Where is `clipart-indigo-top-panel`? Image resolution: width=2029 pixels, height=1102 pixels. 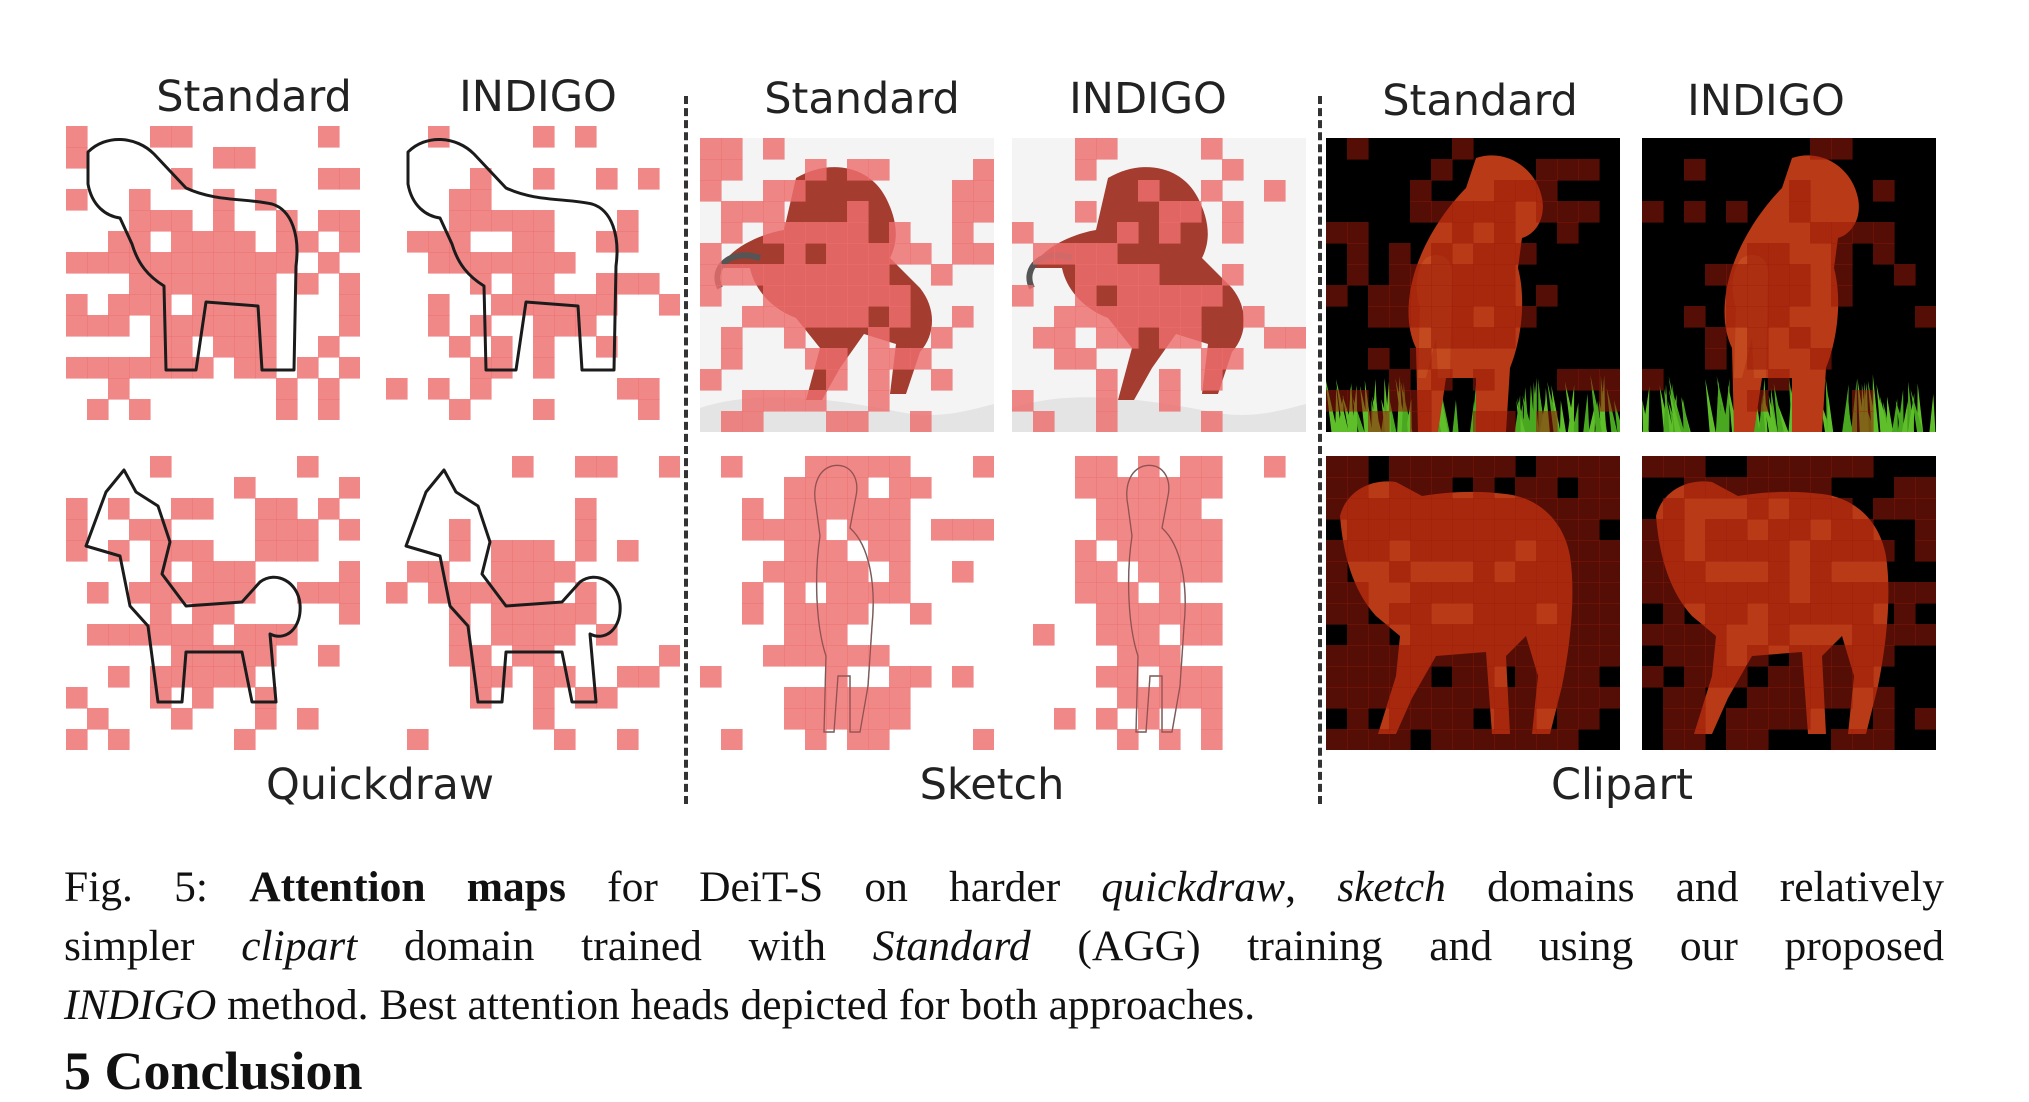 clipart-indigo-top-panel is located at coordinates (1789, 285).